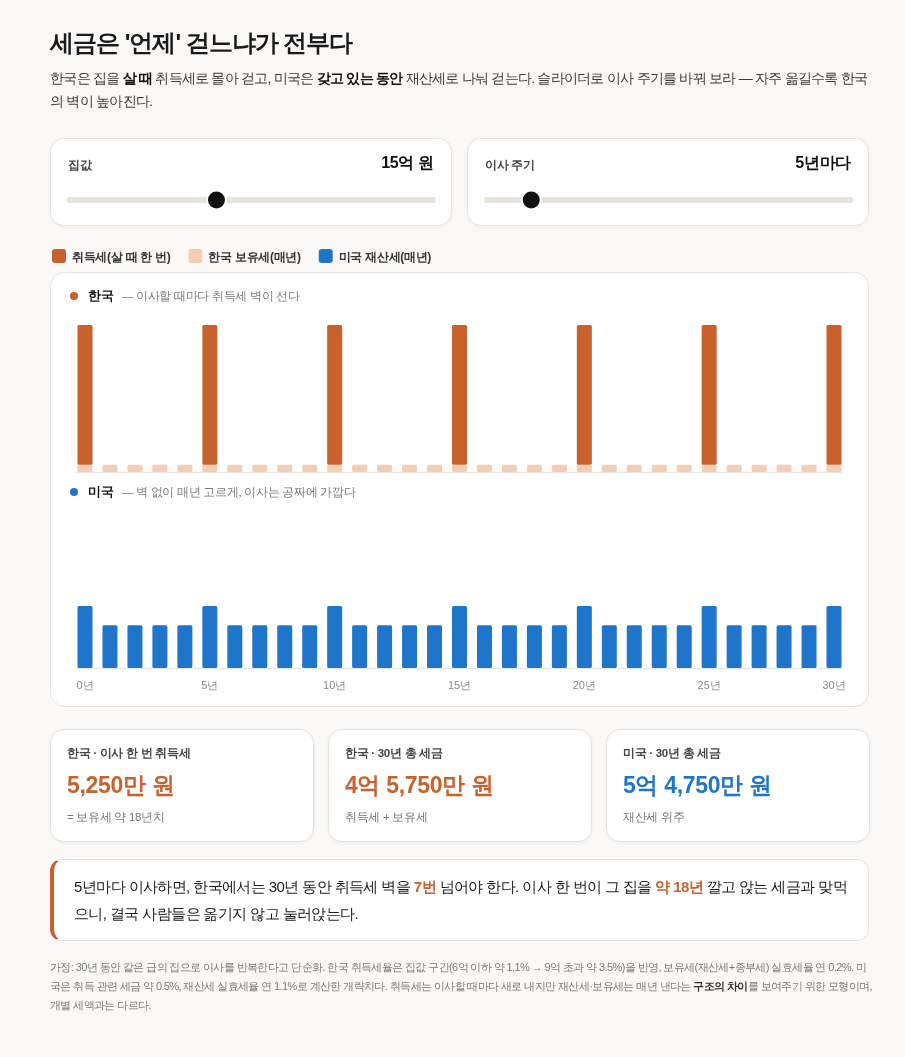 This screenshot has height=1057, width=905. What do you see at coordinates (834, 685) in the screenshot?
I see `x-tick-label: 30년` at bounding box center [834, 685].